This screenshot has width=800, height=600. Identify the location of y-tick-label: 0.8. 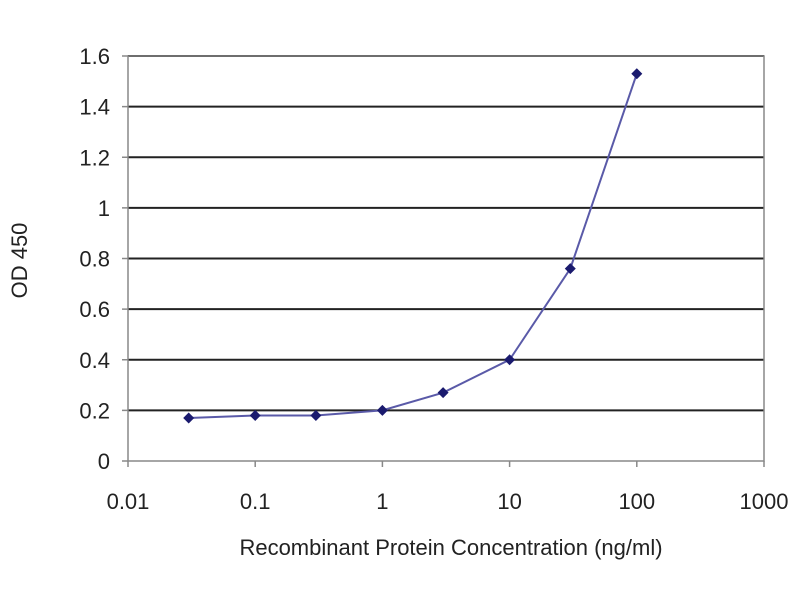
(94, 259).